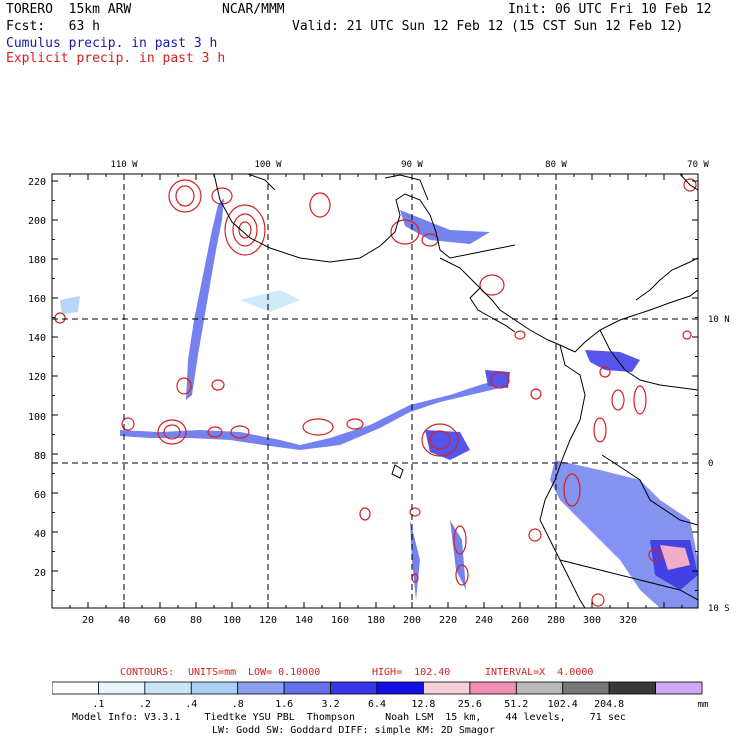 This screenshot has width=740, height=740. Describe the element at coordinates (88, 620) in the screenshot. I see `x-tick-label: 20` at that location.